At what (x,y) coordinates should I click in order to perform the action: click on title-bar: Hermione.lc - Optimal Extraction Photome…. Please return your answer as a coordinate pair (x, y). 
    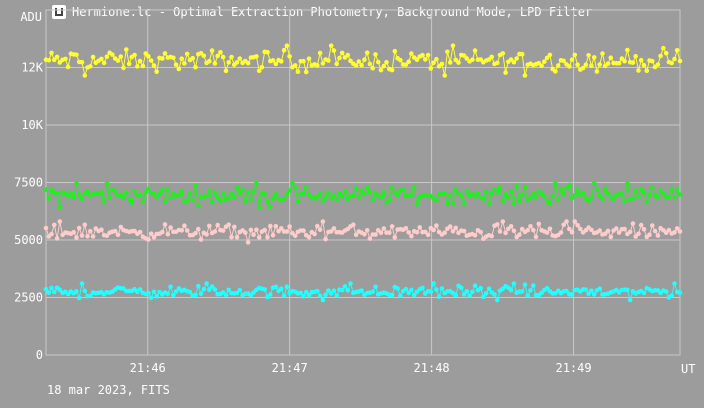
    Looking at the image, I should click on (322, 12).